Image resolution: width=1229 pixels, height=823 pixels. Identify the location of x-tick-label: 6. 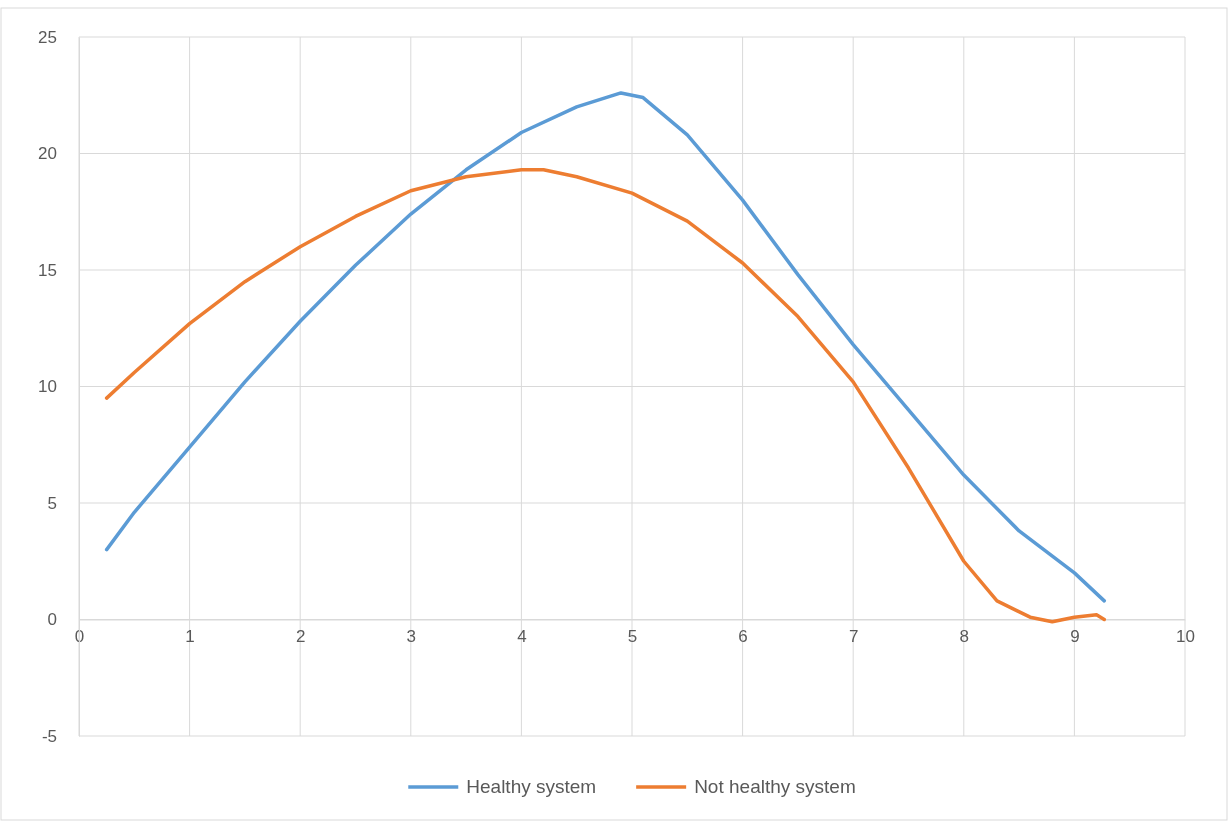
(743, 636).